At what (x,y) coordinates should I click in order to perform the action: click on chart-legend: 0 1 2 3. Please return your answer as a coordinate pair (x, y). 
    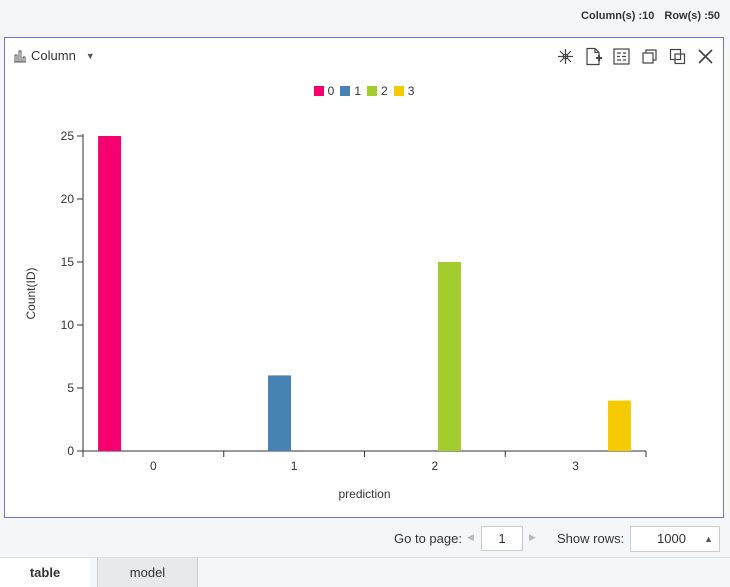
    Looking at the image, I should click on (364, 91).